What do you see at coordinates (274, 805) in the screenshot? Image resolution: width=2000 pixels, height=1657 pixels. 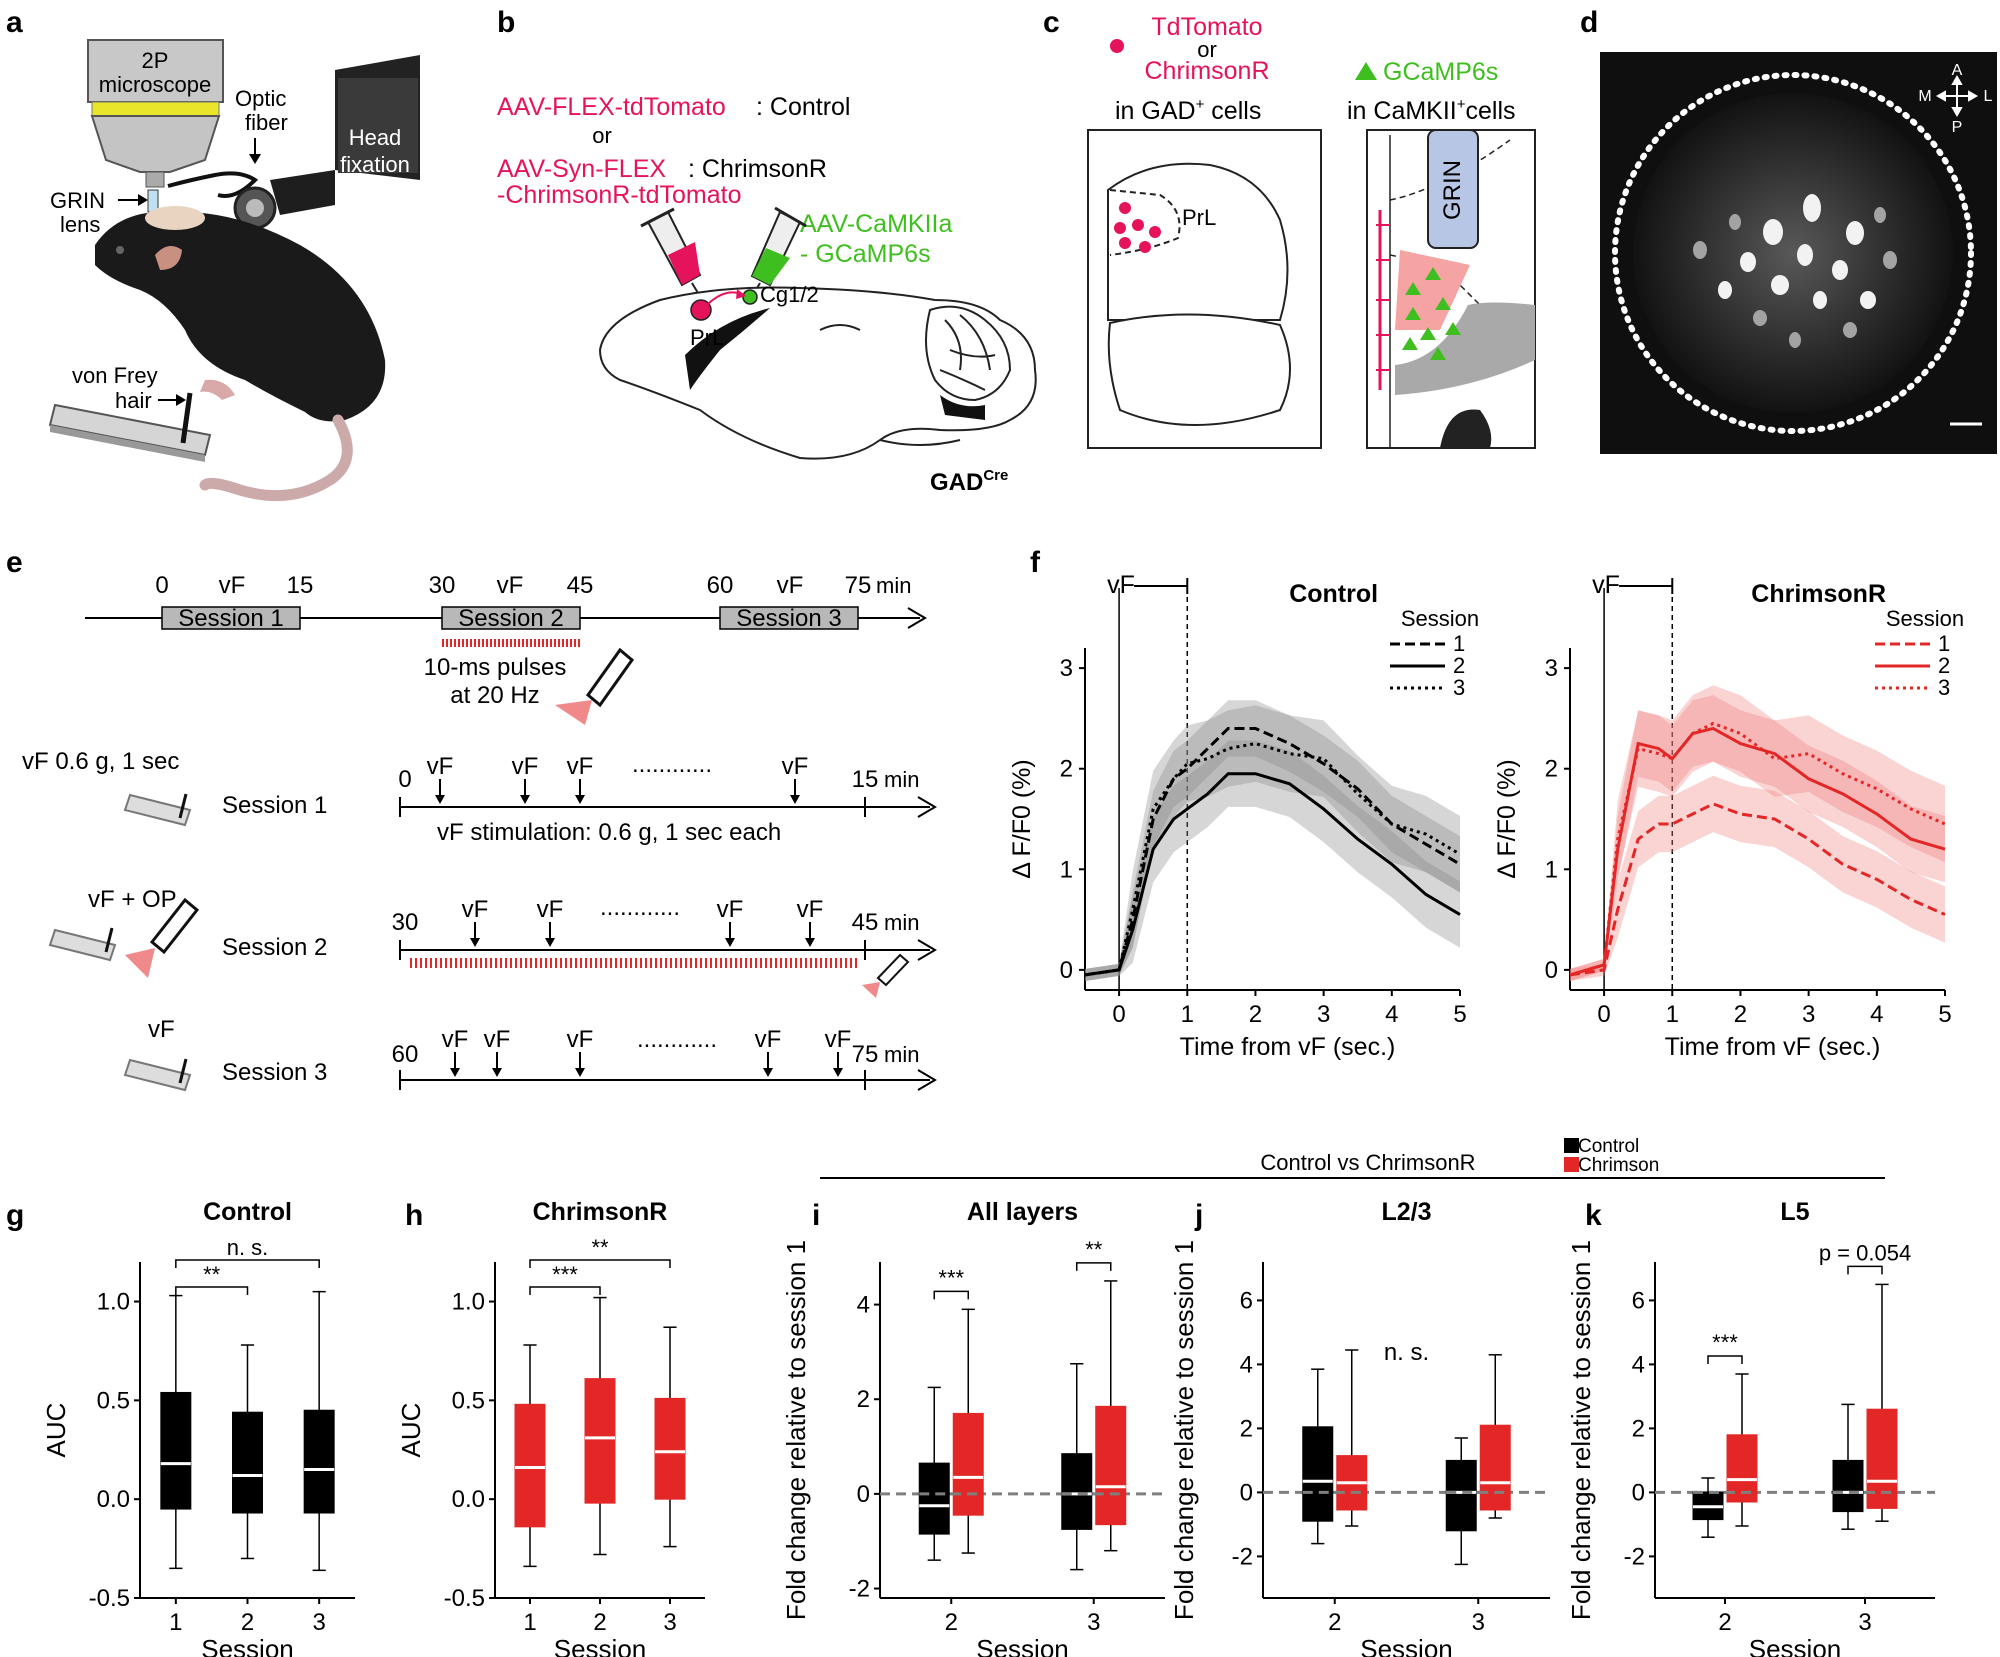 I see `row1-session: Session 1` at bounding box center [274, 805].